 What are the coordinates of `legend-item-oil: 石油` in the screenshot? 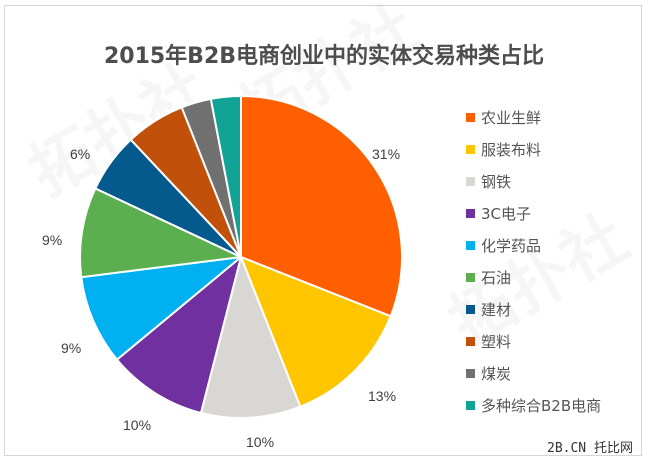 It's located at (533, 277).